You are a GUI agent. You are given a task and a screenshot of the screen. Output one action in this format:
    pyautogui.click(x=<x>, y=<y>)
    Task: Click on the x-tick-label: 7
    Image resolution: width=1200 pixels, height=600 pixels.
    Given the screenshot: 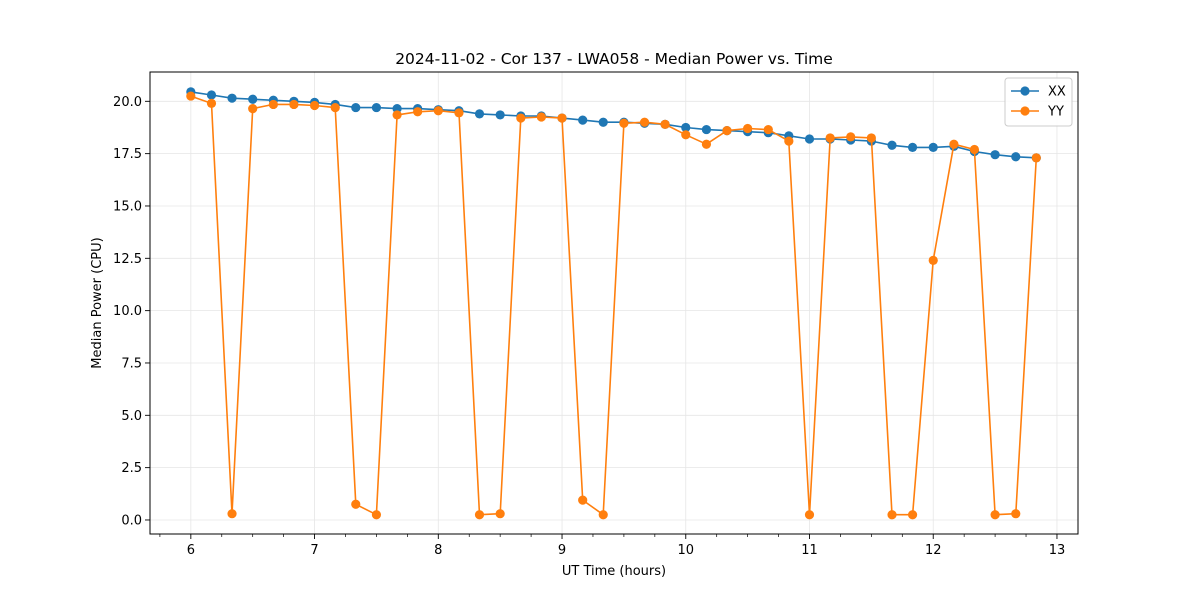 What is the action you would take?
    pyautogui.click(x=314, y=550)
    